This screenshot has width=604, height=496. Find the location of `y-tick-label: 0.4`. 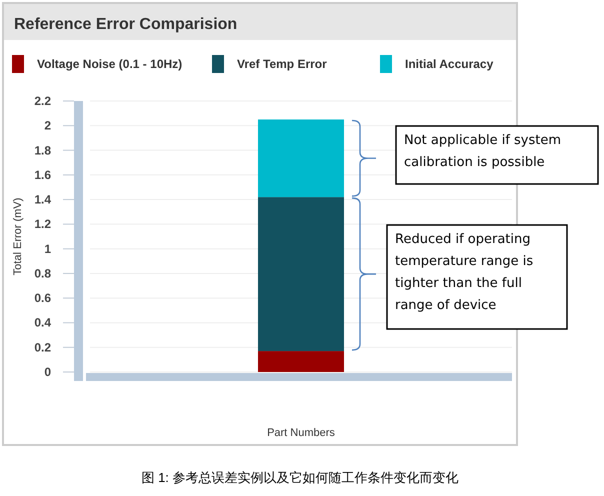

y-tick-label: 0.4 is located at coordinates (43, 323).